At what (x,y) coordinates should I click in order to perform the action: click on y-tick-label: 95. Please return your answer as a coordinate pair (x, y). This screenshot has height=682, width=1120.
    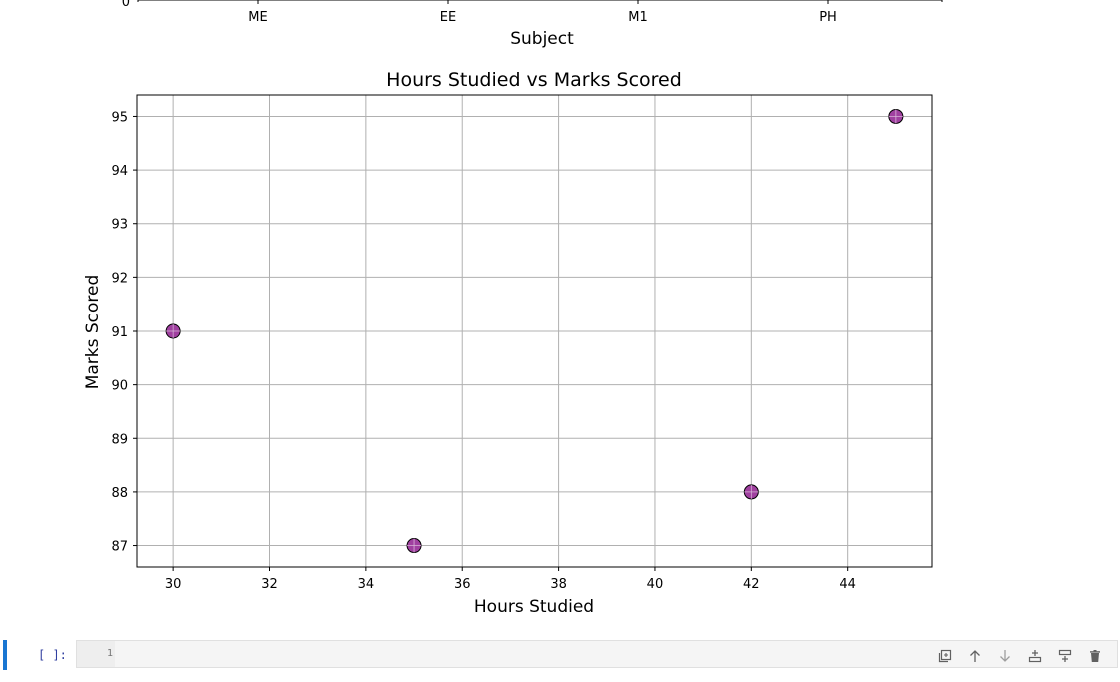
    Looking at the image, I should click on (119, 117).